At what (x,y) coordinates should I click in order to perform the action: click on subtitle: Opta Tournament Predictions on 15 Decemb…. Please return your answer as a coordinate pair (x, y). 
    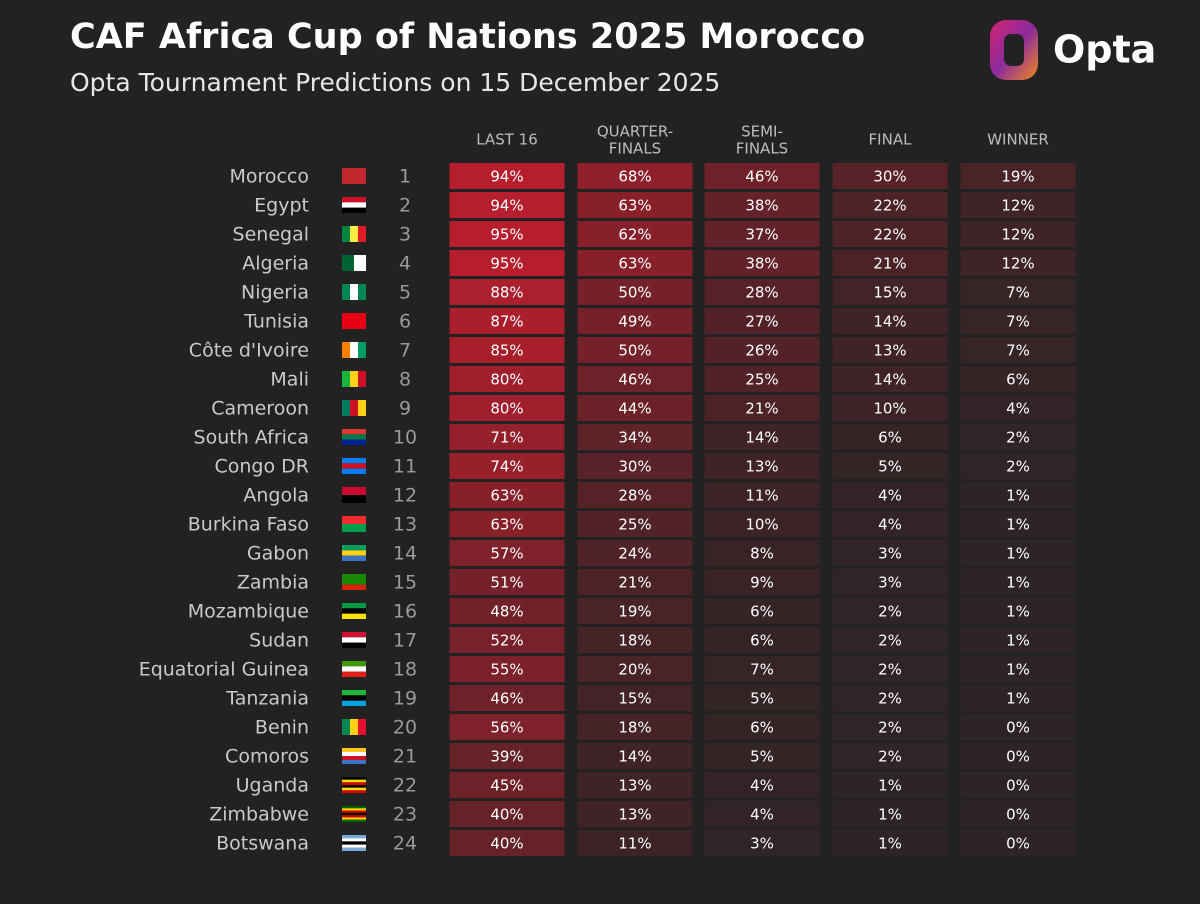
    Looking at the image, I should click on (395, 82).